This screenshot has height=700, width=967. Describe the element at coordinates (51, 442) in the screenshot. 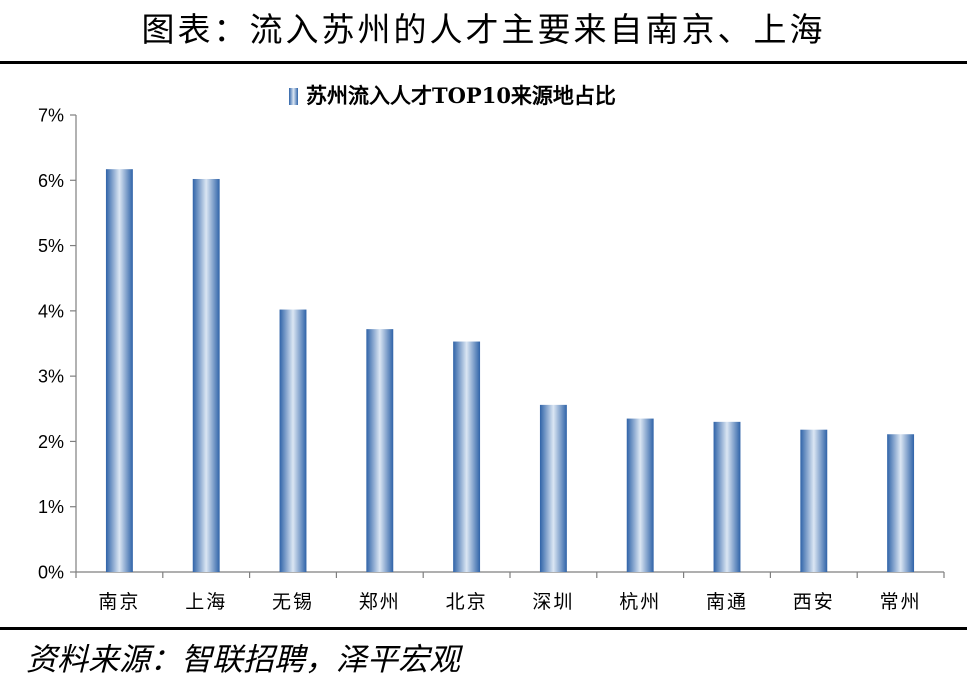

I see `y-tick-label: 2%` at that location.